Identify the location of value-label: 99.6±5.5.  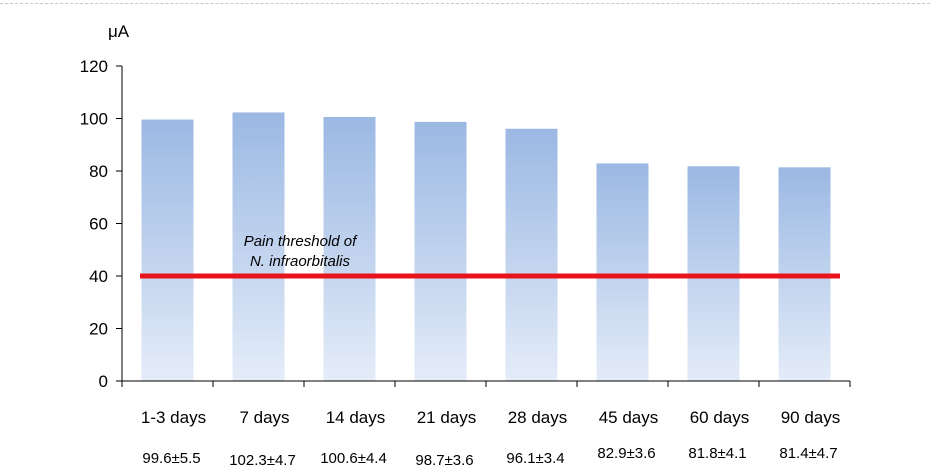
(171, 458).